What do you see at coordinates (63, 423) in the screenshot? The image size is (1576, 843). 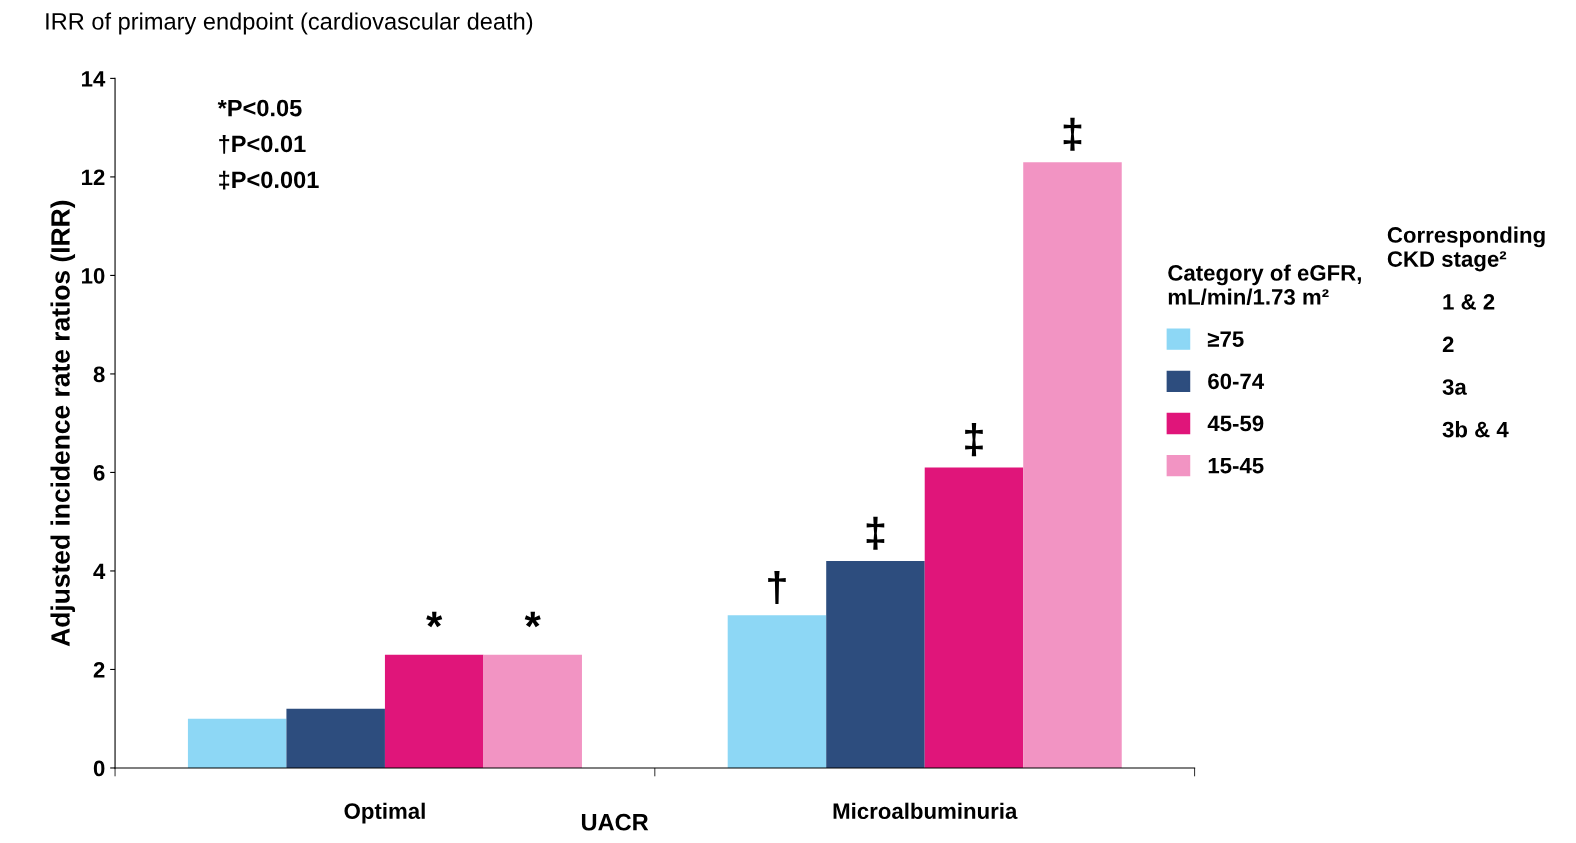 I see `y-axis-title: Adjusted incidence rate ratios (IRR)` at bounding box center [63, 423].